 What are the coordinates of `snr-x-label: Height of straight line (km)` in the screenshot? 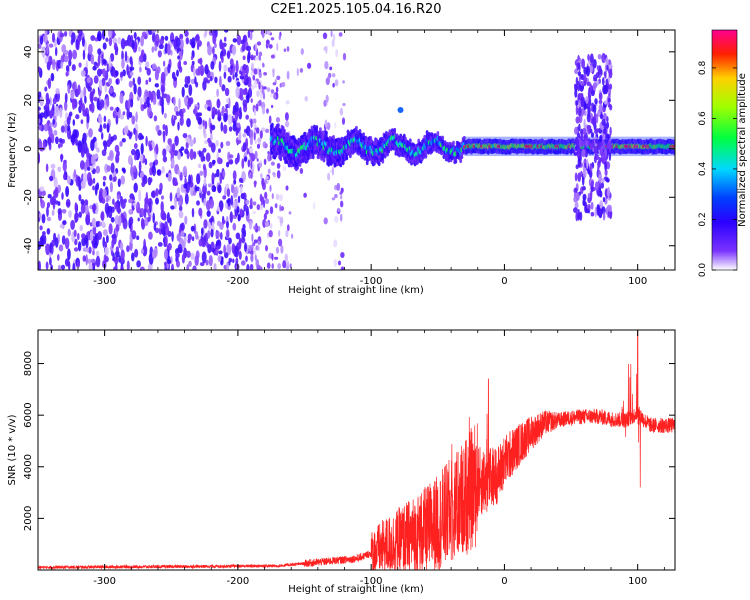 It's located at (356, 589).